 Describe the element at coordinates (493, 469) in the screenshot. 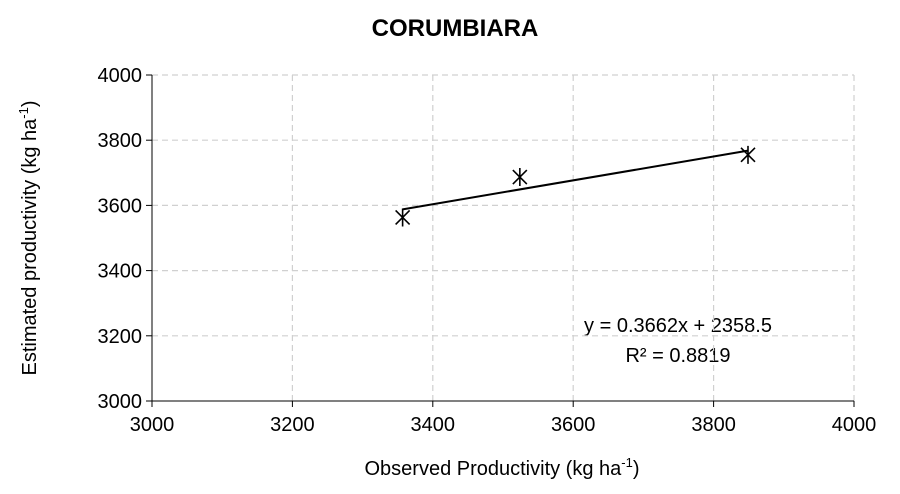

I see `x-axis-title-text: Observed Productivity (kg ha` at that location.